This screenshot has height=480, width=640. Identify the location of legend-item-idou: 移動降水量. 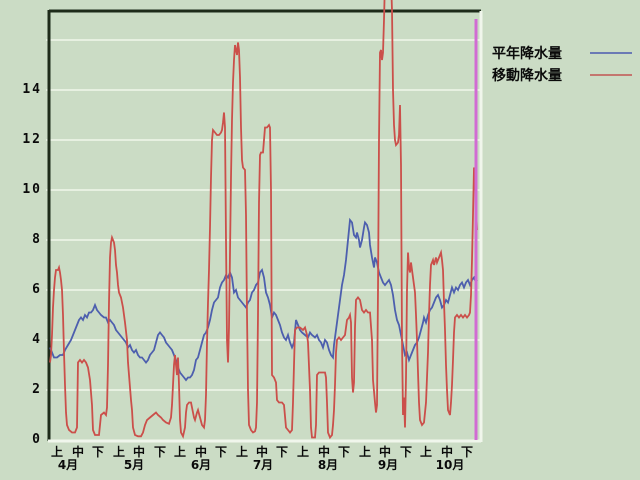
(562, 75).